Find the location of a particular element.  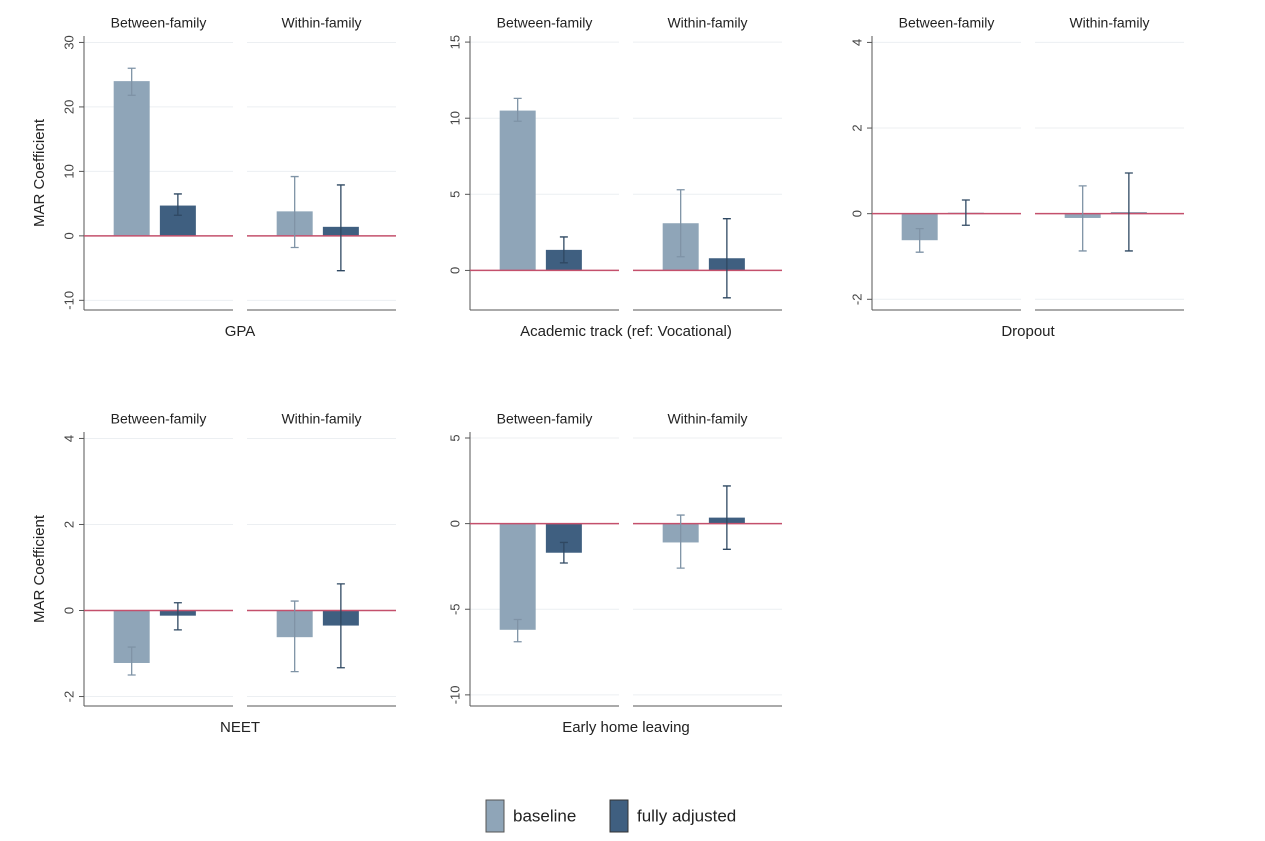

x-axis-title: NEET is located at coordinates (240, 727).